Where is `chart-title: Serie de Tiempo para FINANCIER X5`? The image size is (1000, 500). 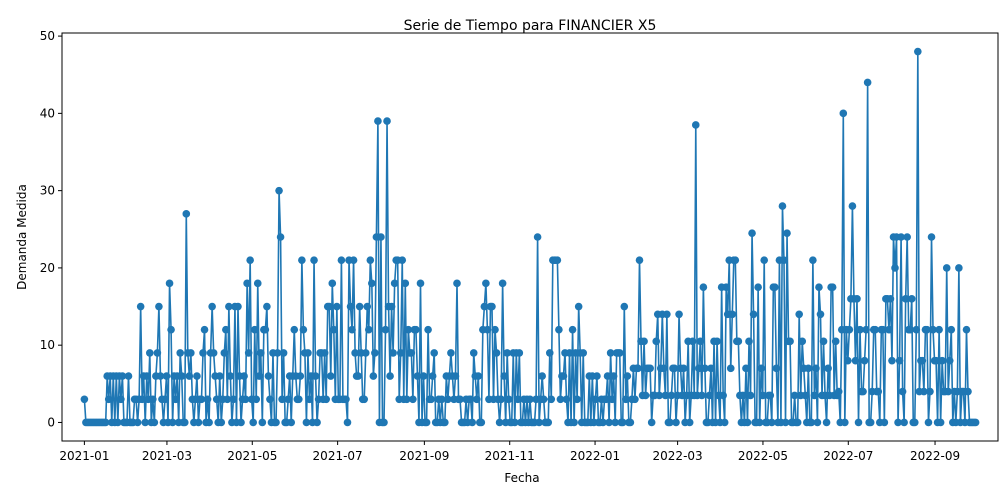
chart-title: Serie de Tiempo para FINANCIER X5 is located at coordinates (530, 26).